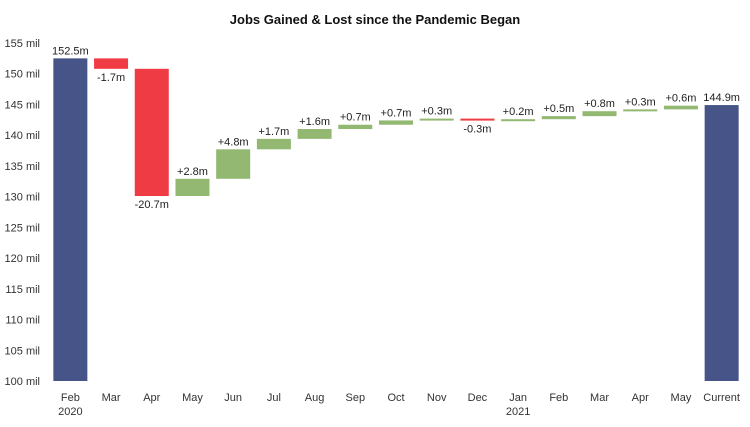  What do you see at coordinates (22, 136) in the screenshot?
I see `y-tick-label: 140 mil` at bounding box center [22, 136].